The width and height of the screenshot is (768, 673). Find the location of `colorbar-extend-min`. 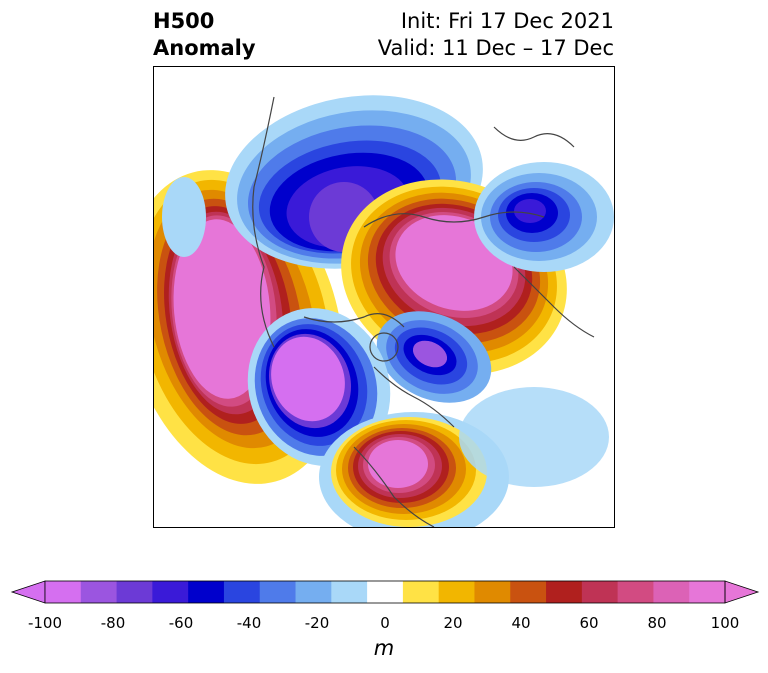

colorbar-extend-min is located at coordinates (28, 592).